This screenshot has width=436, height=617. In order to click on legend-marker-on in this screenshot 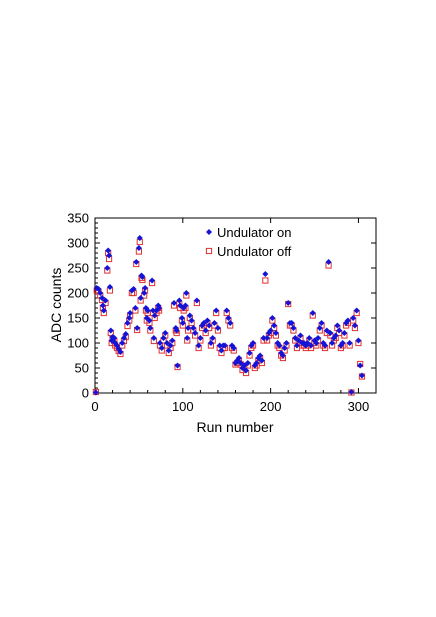, I will do `click(209, 232)`.